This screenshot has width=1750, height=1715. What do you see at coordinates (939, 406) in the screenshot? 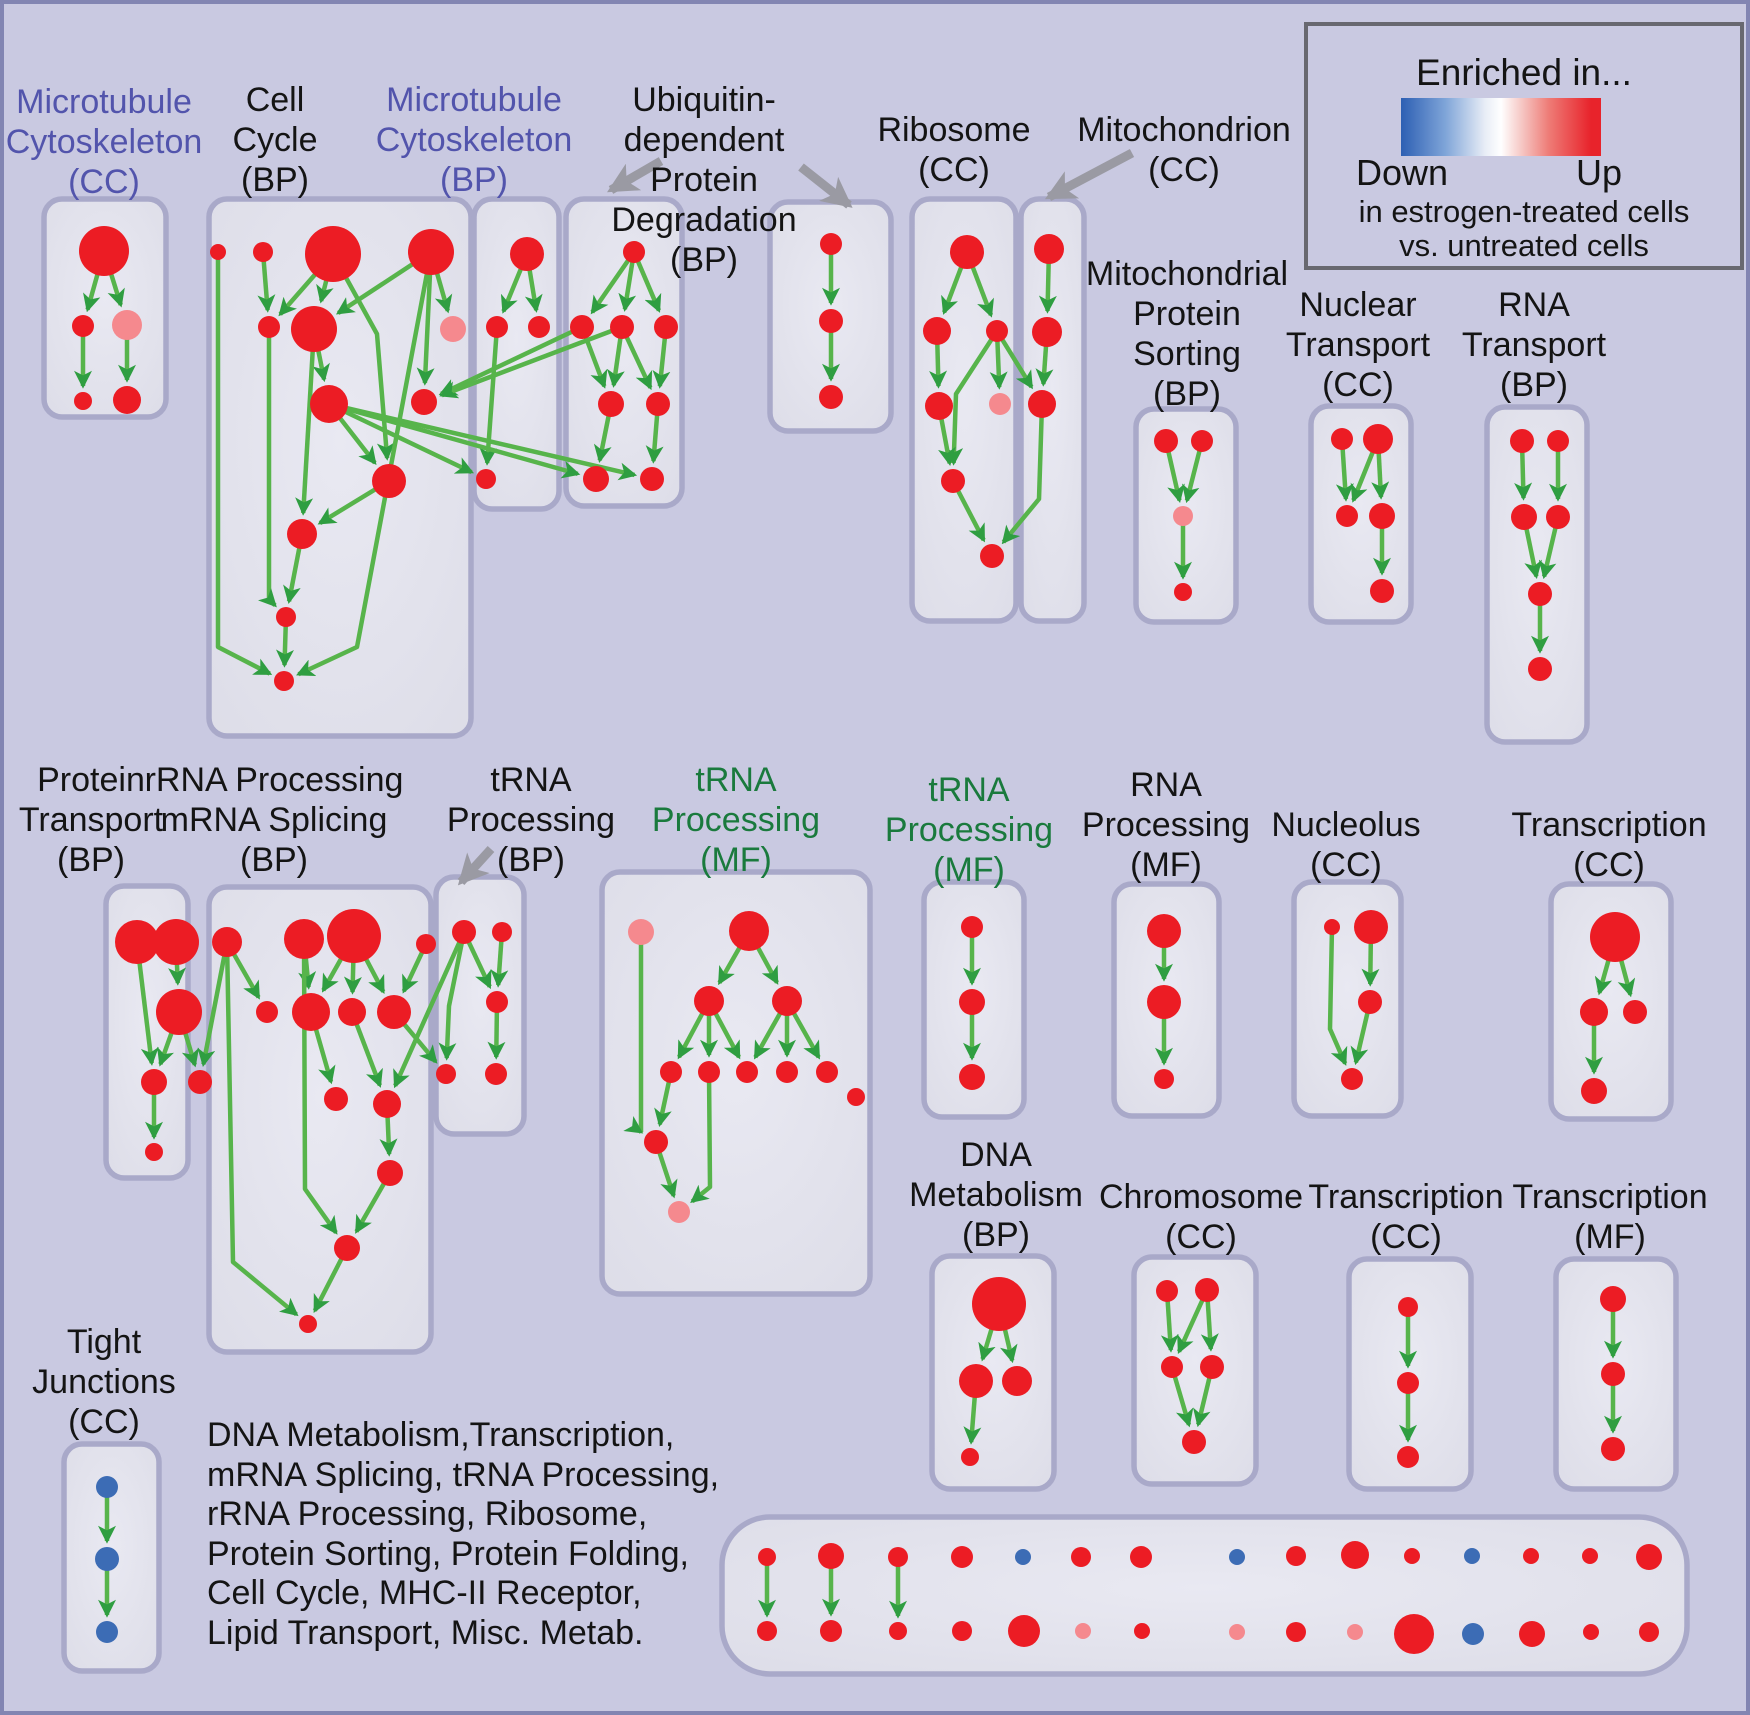
I see `go-term-node-r4` at bounding box center [939, 406].